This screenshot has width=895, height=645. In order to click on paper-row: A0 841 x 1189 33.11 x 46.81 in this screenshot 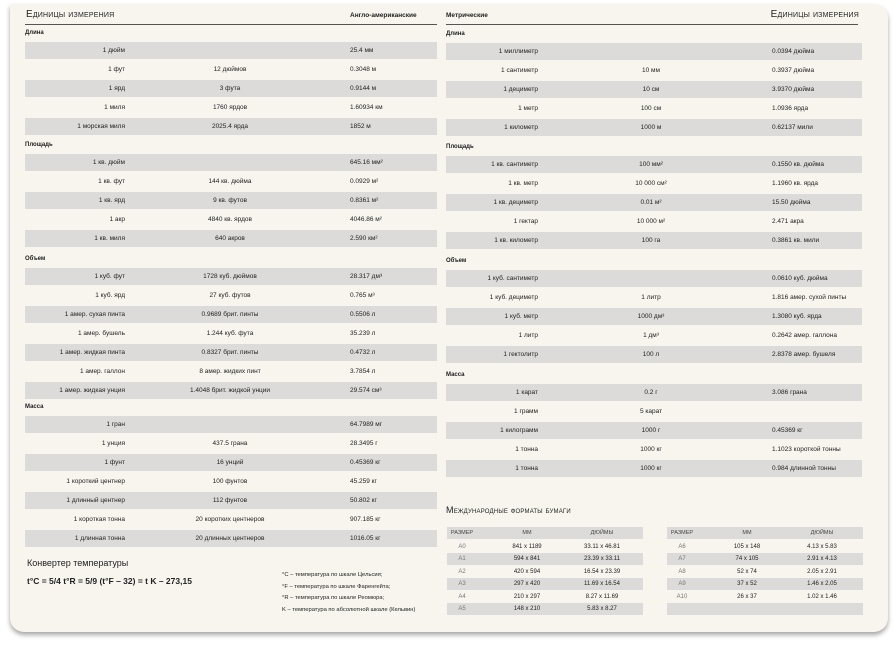, I will do `click(545, 547)`.